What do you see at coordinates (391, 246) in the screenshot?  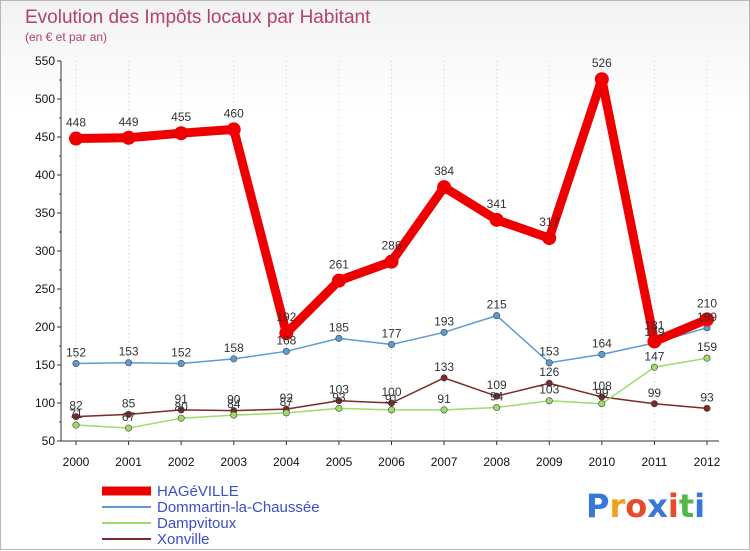 I see `data-label: 286` at bounding box center [391, 246].